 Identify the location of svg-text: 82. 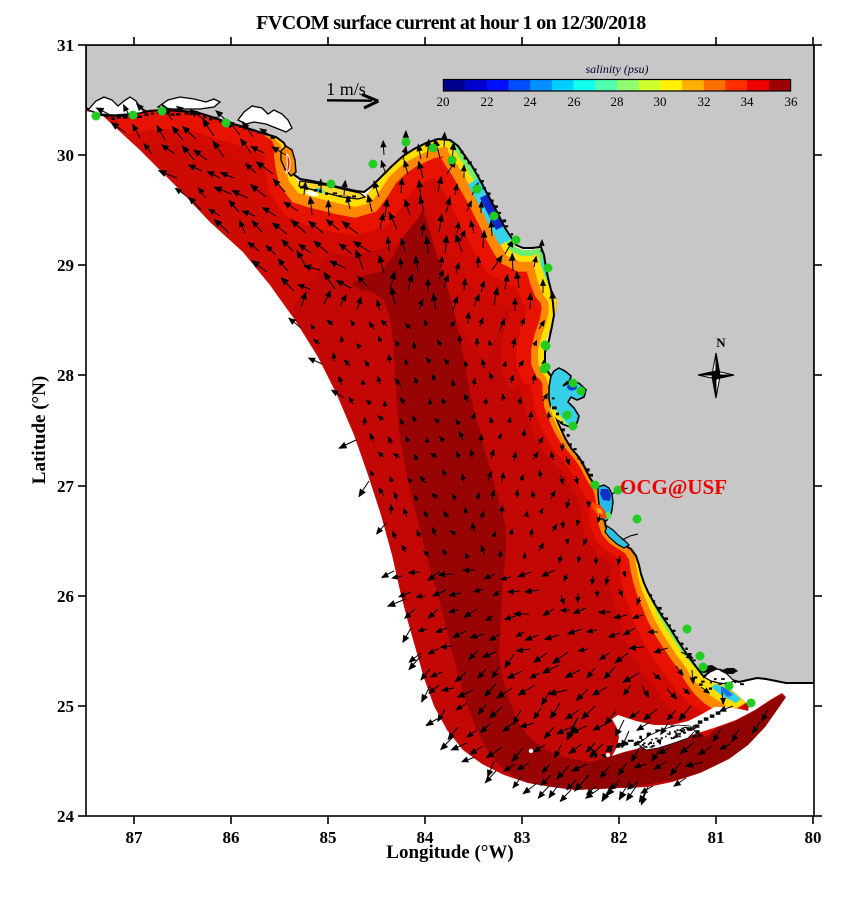
(619, 837).